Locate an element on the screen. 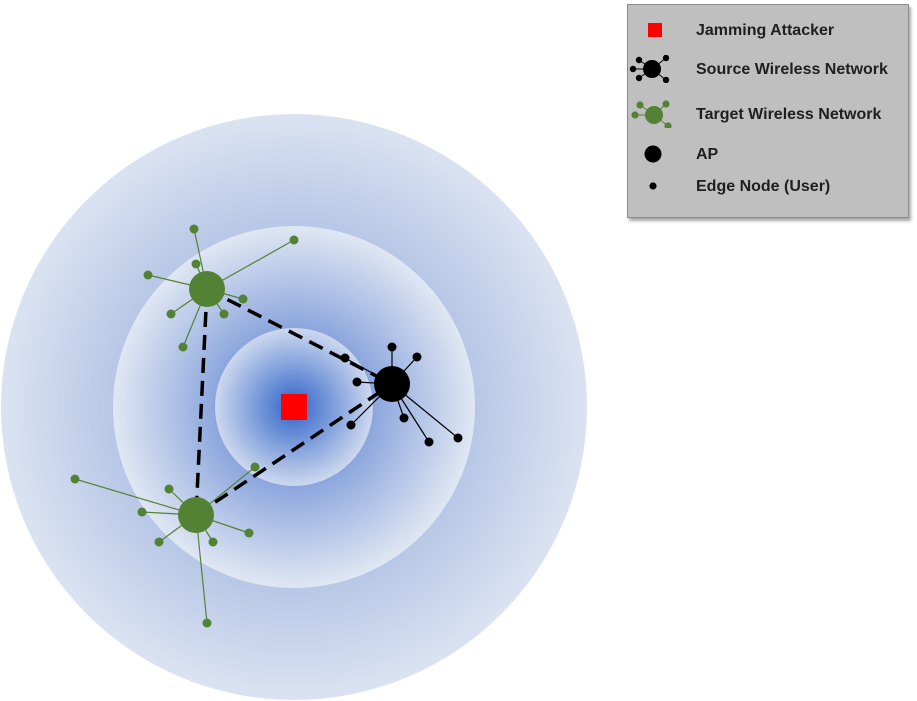 The height and width of the screenshot is (701, 917). legend-label: AP is located at coordinates (707, 154).